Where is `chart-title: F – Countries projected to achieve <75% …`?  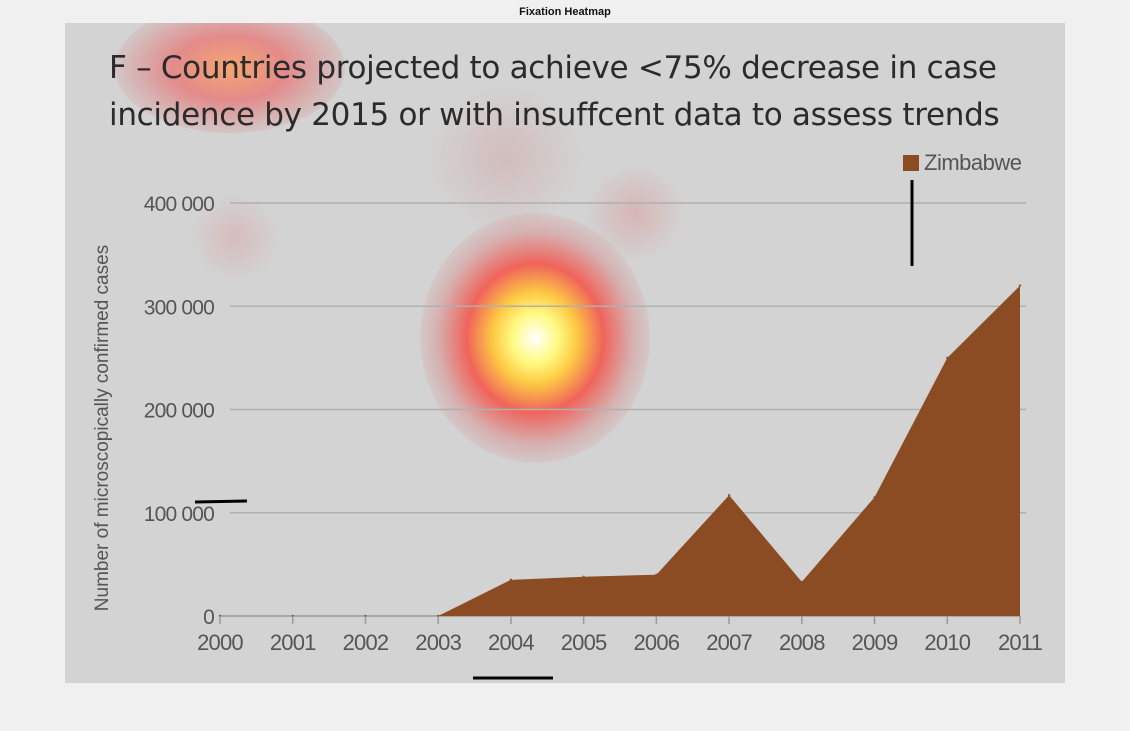
chart-title: F – Countries projected to achieve <75% … is located at coordinates (554, 91).